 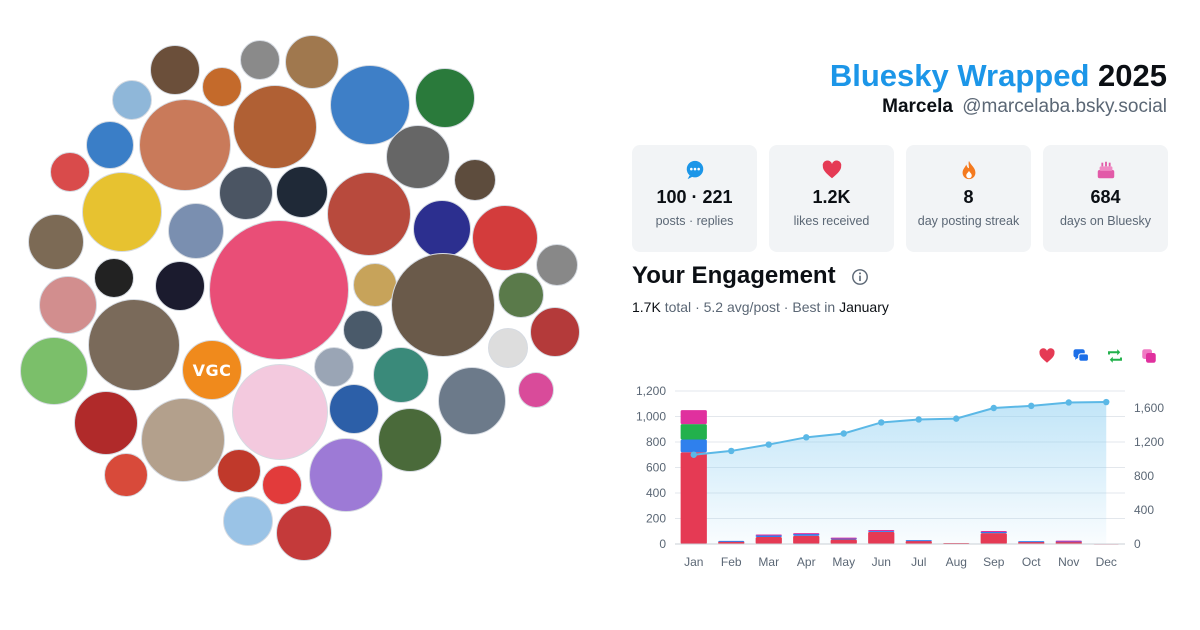 I want to click on y2-tick-label: 1,200, so click(x=1149, y=442).